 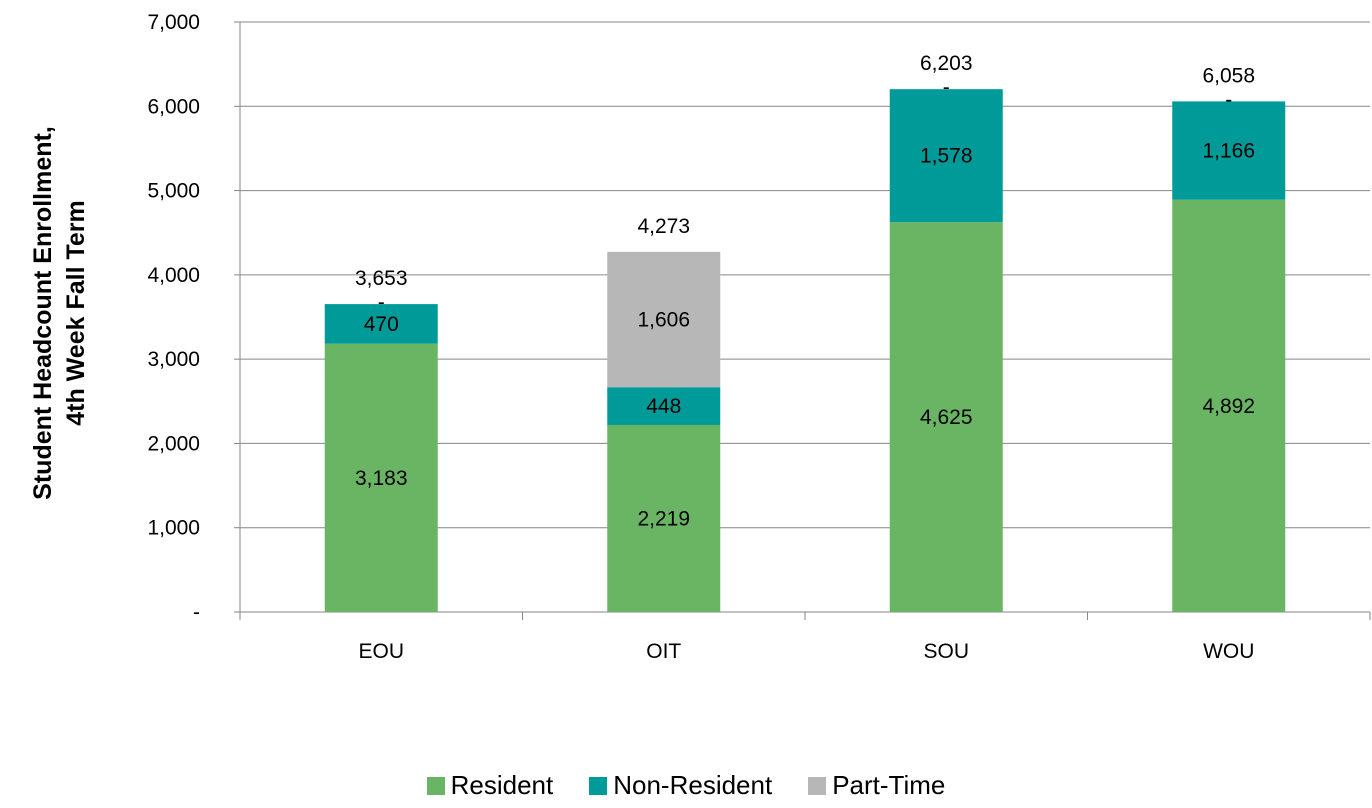 I want to click on bar-non-resident-eou, so click(x=381, y=324).